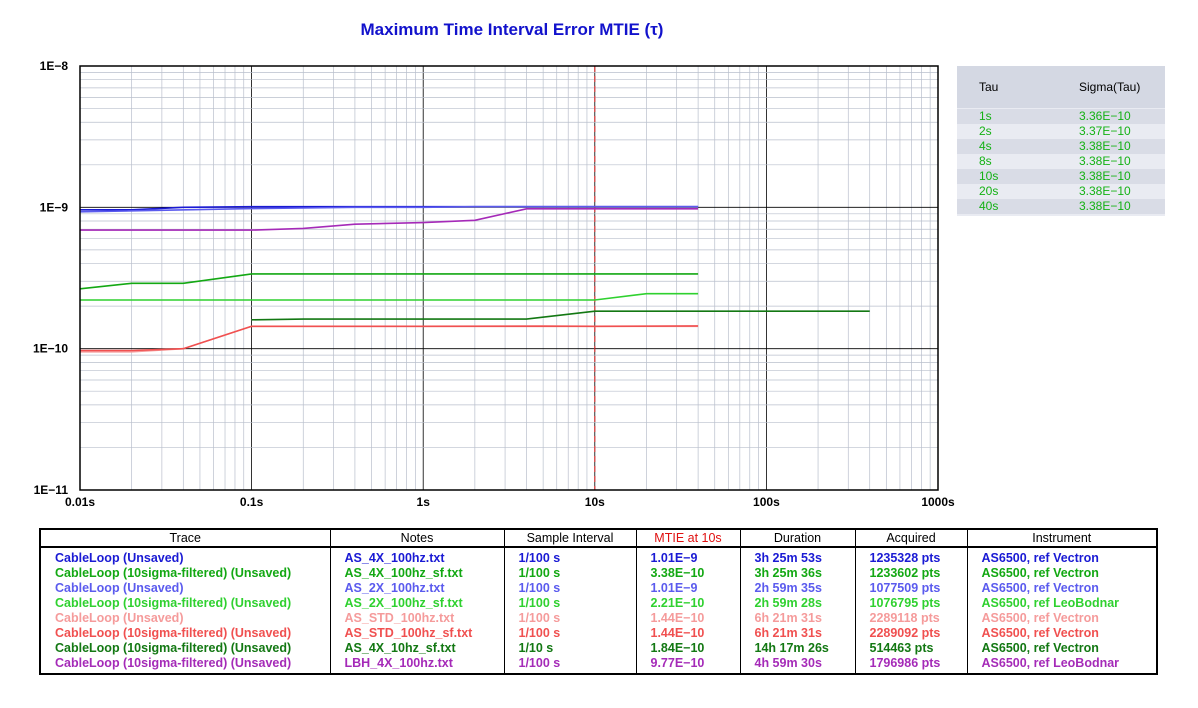  Describe the element at coordinates (51, 490) in the screenshot. I see `y-tick-label: 1E−11` at that location.